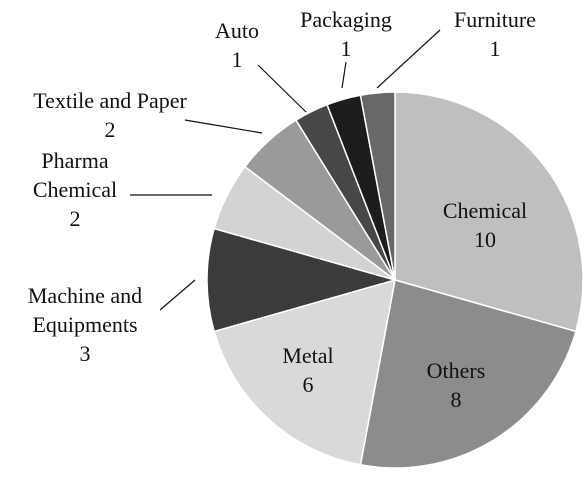 This screenshot has height=479, width=584. What do you see at coordinates (110, 115) in the screenshot?
I see `slice-label: Textile and Paper 2` at bounding box center [110, 115].